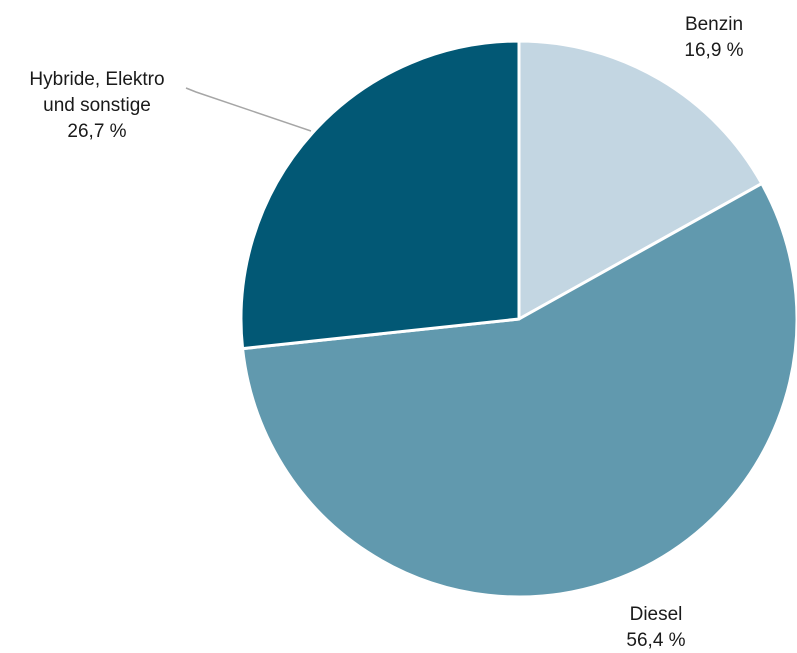 This screenshot has height=653, width=797. Describe the element at coordinates (714, 24) in the screenshot. I see `pie-category-label: Benzin` at that location.